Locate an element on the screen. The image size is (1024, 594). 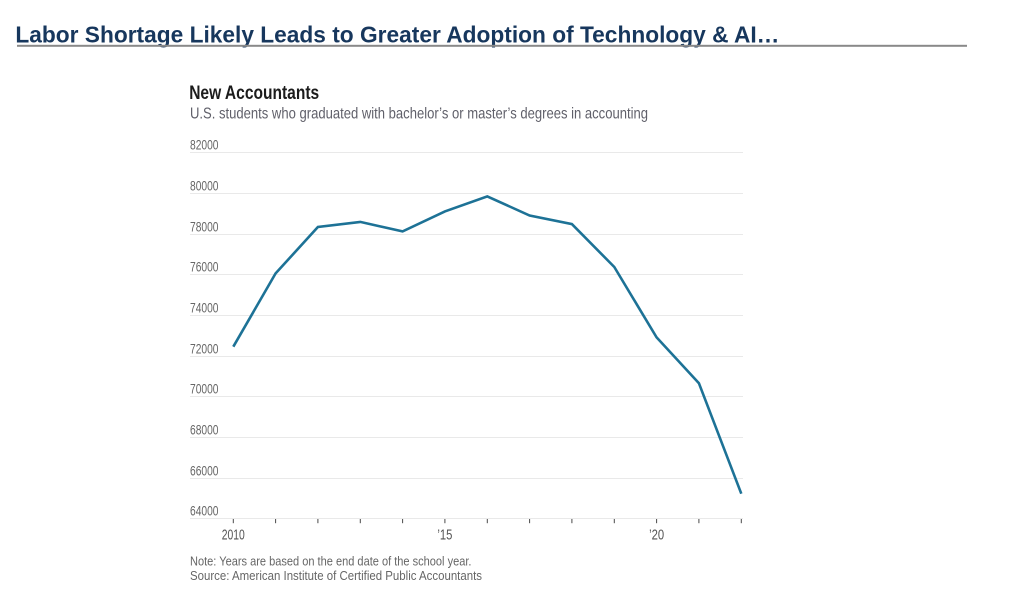
svg-text: New Accountants is located at coordinates (254, 93).